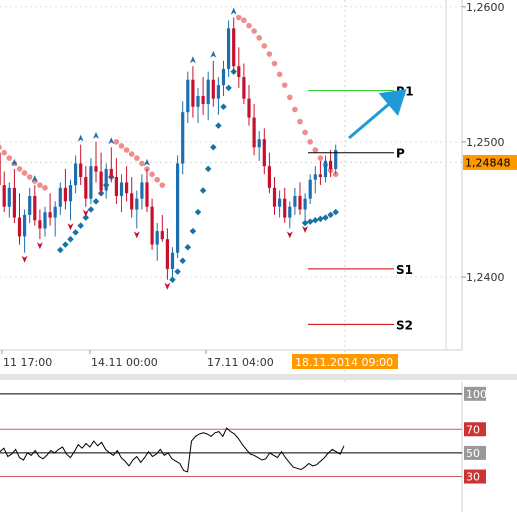 The image size is (517, 512). Describe the element at coordinates (240, 362) in the screenshot. I see `time-tick-label: 17.11 04:00` at that location.